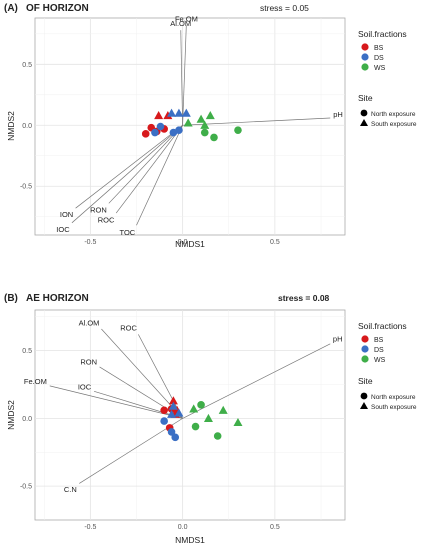 The image size is (431, 550). What do you see at coordinates (145, 134) in the screenshot?
I see `point-north-bs` at bounding box center [145, 134].